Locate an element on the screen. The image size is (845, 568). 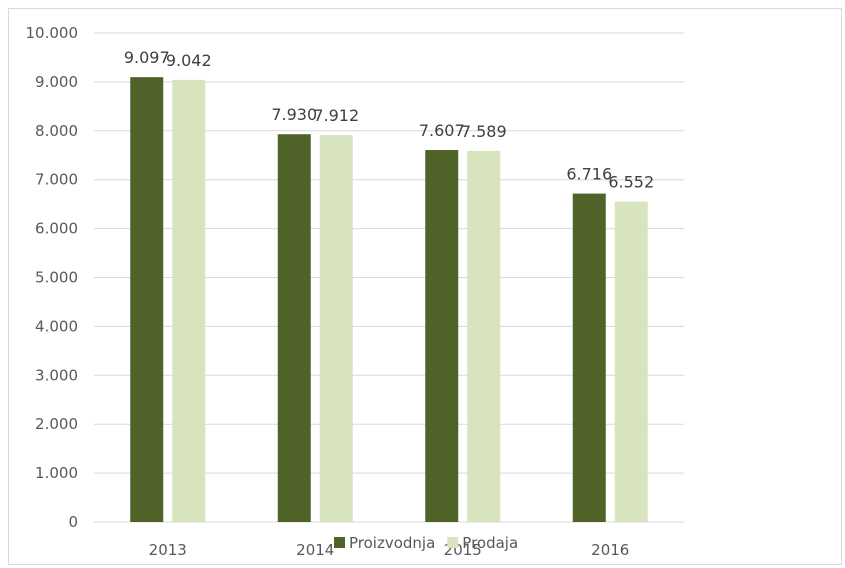
data-label-prodaja-2016: 6.552 is located at coordinates (631, 182).